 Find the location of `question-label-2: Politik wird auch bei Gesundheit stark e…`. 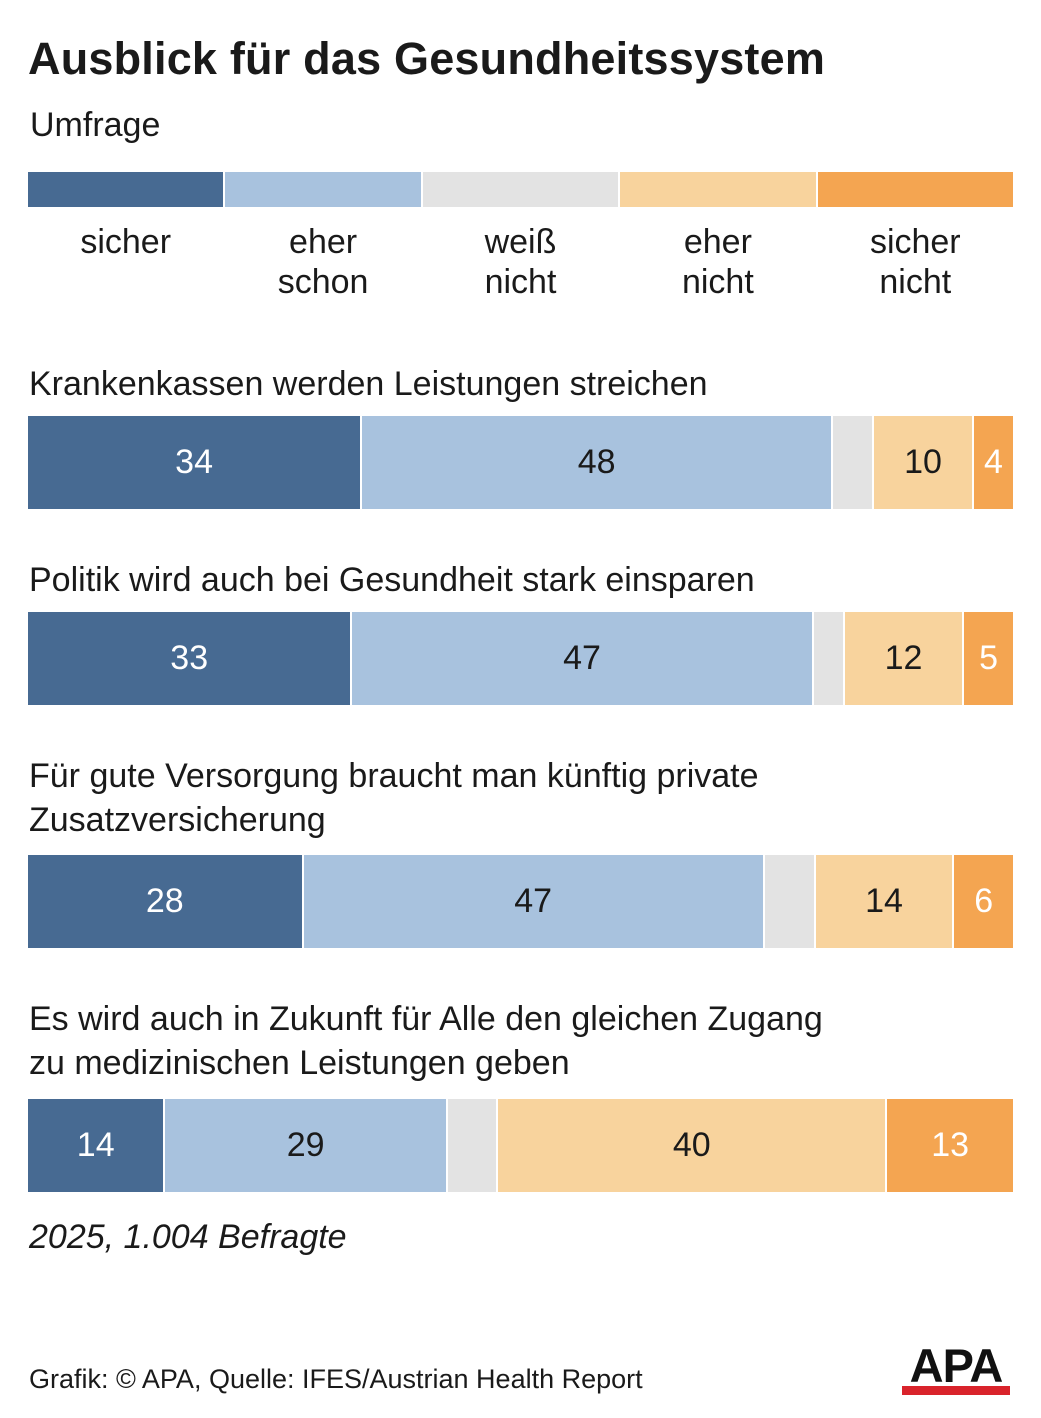

question-label-2: Politik wird auch bei Gesundheit stark e… is located at coordinates (509, 580).